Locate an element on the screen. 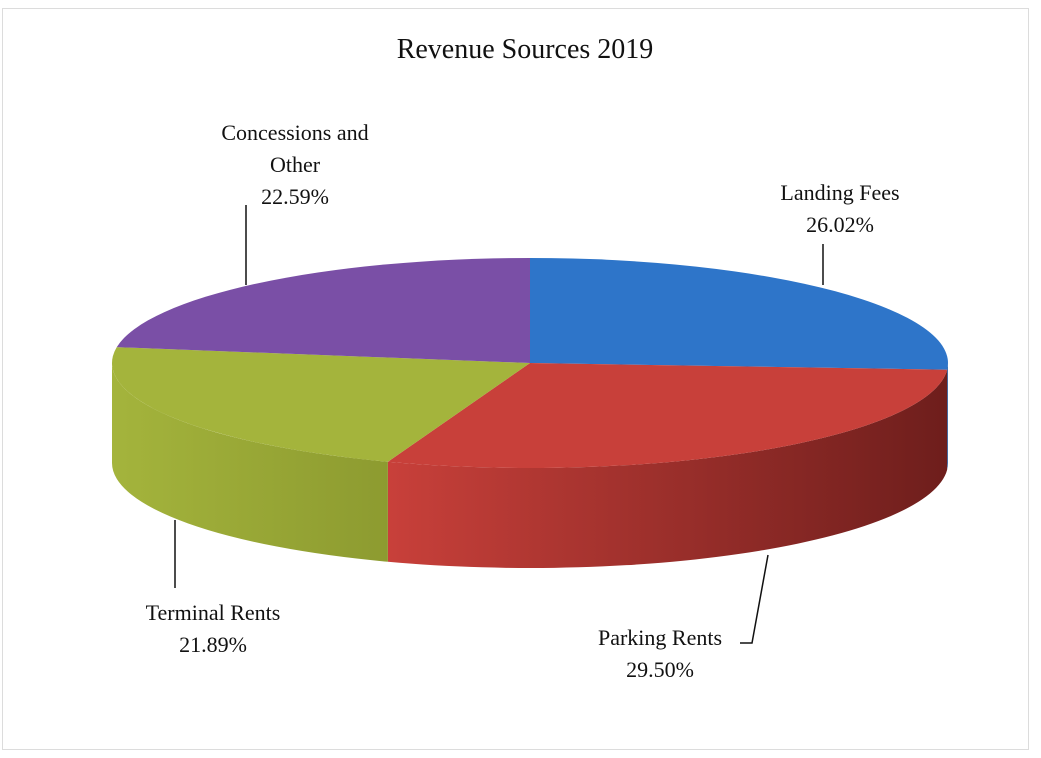 This screenshot has height=758, width=1041. slice-label-0: Landing Fees is located at coordinates (839, 192).